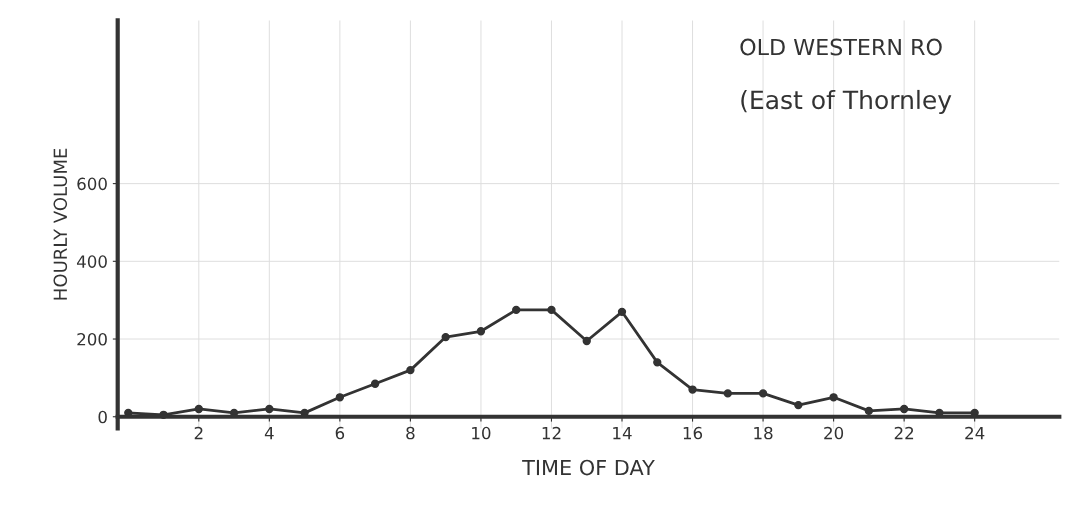  Describe the element at coordinates (551, 433) in the screenshot. I see `x-tick-label: 12` at that location.